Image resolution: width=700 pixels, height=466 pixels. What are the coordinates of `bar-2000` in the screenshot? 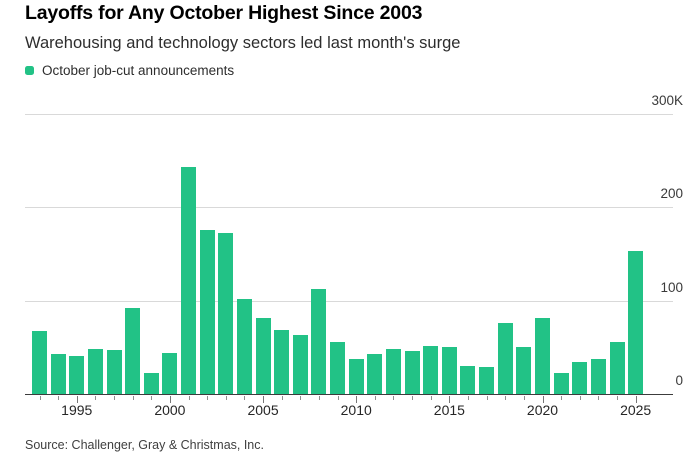 It's located at (170, 373).